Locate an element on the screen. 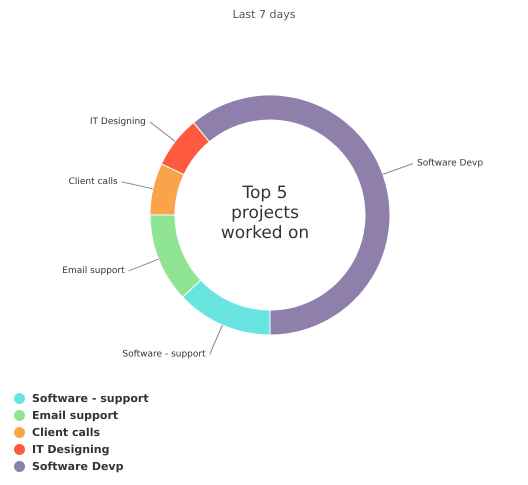 The image size is (528, 485). slice-label: Client calls is located at coordinates (93, 181).